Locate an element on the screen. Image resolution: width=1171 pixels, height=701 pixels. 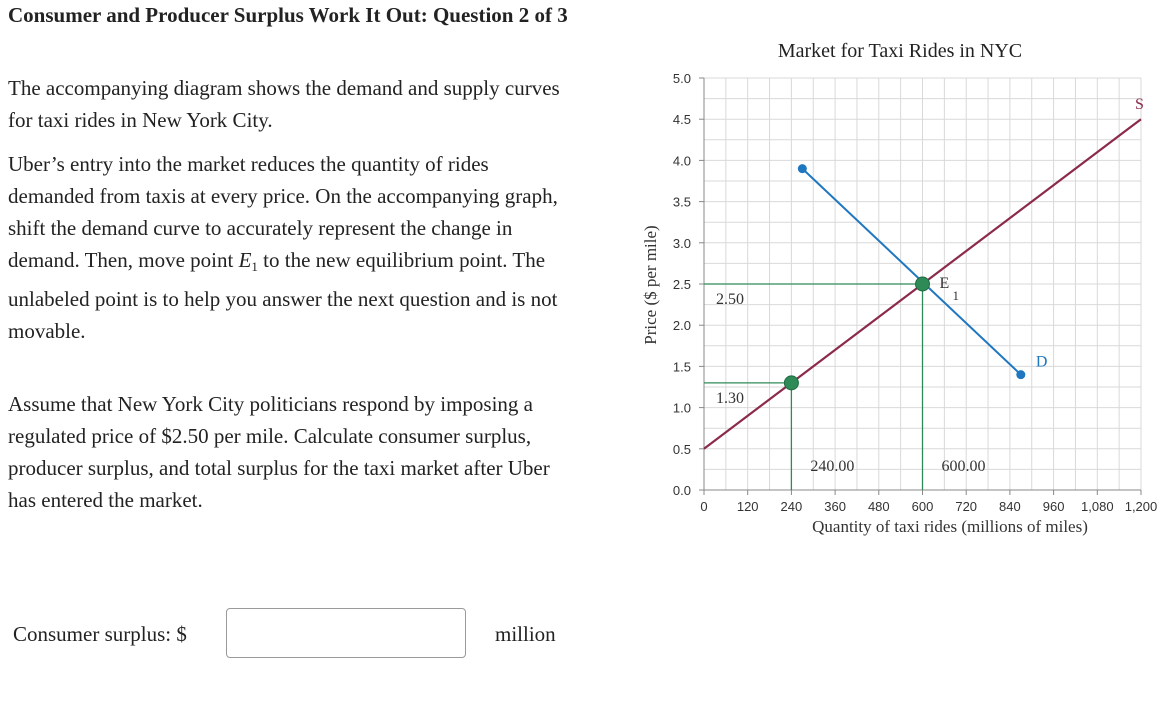
supply-label: S is located at coordinates (1139, 104).